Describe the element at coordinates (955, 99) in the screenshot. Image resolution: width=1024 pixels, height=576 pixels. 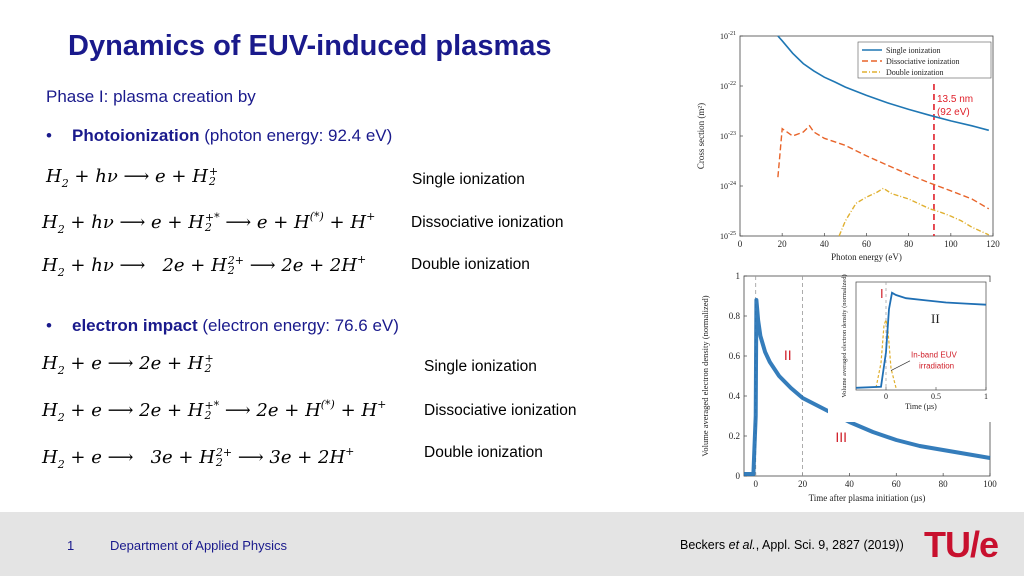
I see `annotation-label: 13.5 nm` at that location.